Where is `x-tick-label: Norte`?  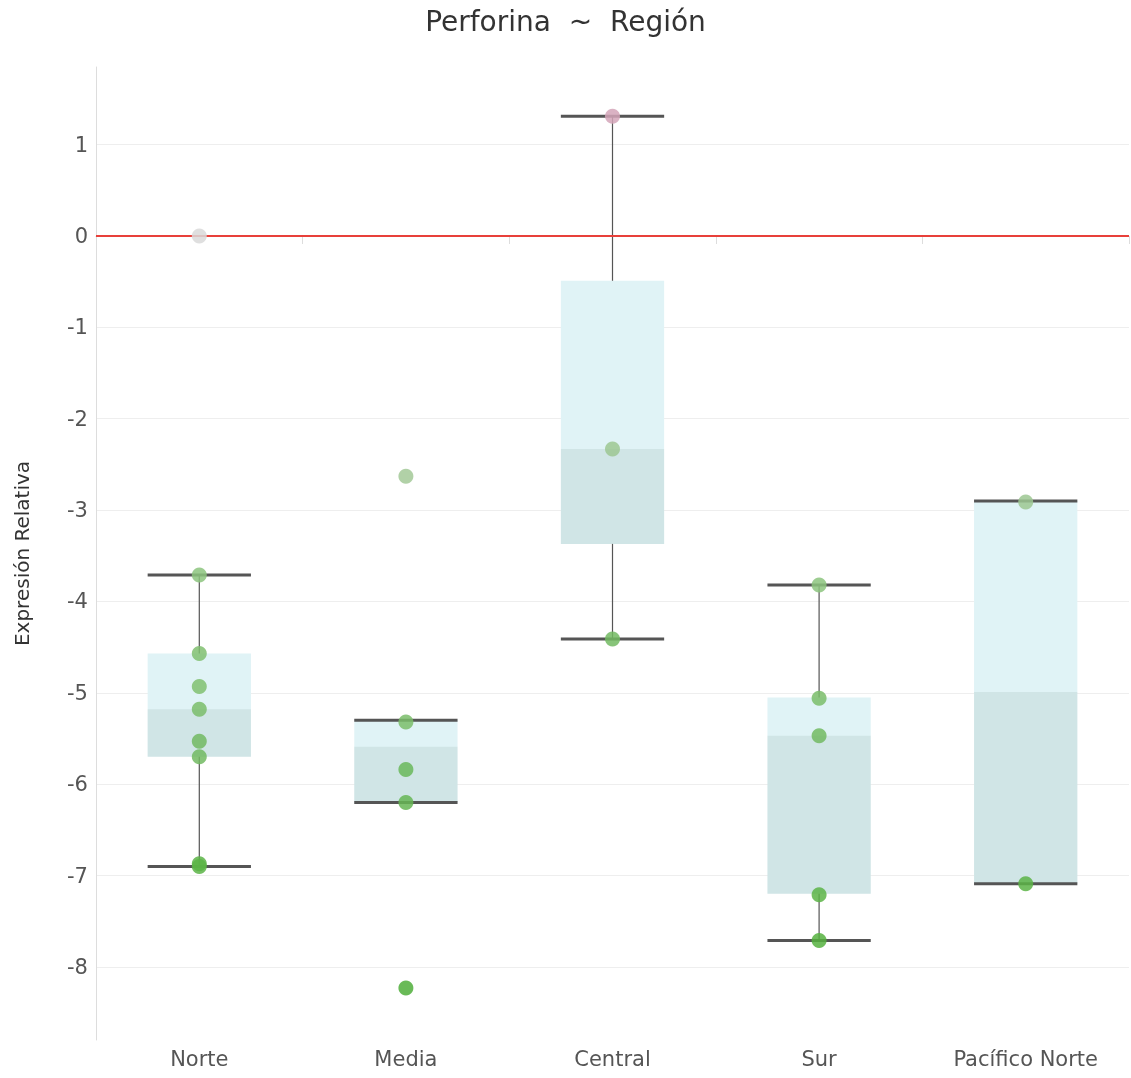 x-tick-label: Norte is located at coordinates (199, 1058).